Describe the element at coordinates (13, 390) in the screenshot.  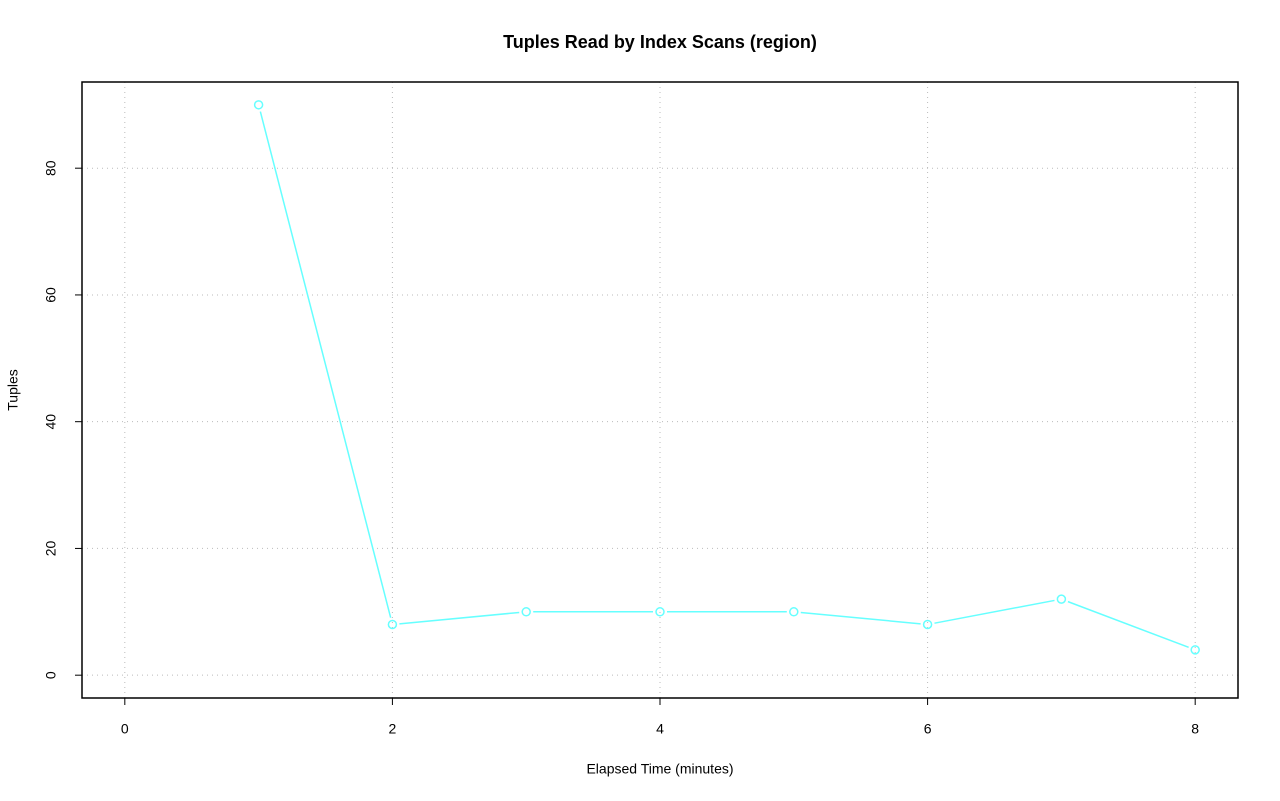
I see `y-axis-label: Tuples` at that location.